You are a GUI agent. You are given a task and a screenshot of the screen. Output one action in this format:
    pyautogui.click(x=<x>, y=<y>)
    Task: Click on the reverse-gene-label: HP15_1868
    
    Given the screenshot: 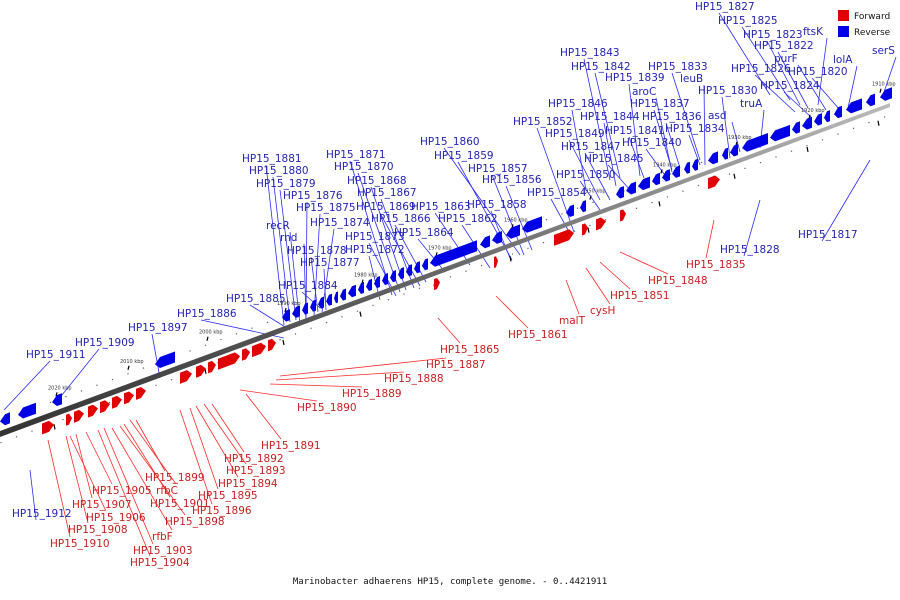 What is the action you would take?
    pyautogui.click(x=377, y=181)
    